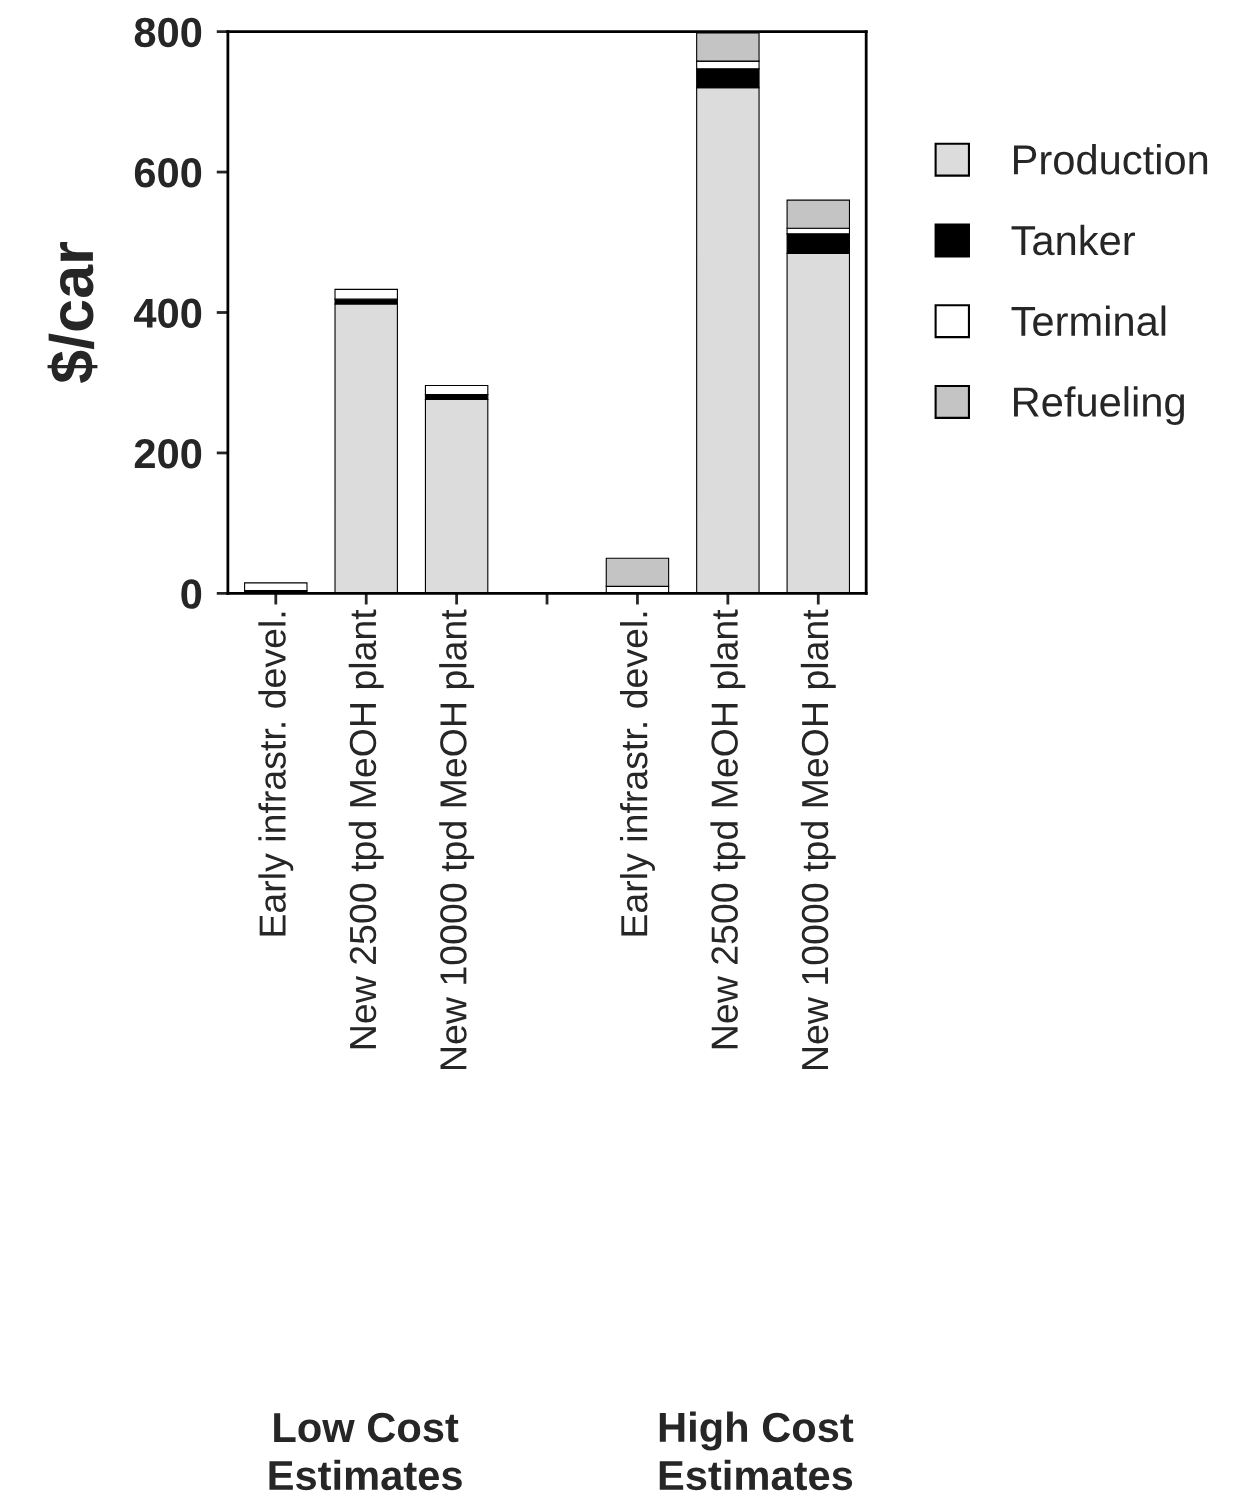 The image size is (1259, 1506). I want to click on legend-label: Production, so click(1111, 159).